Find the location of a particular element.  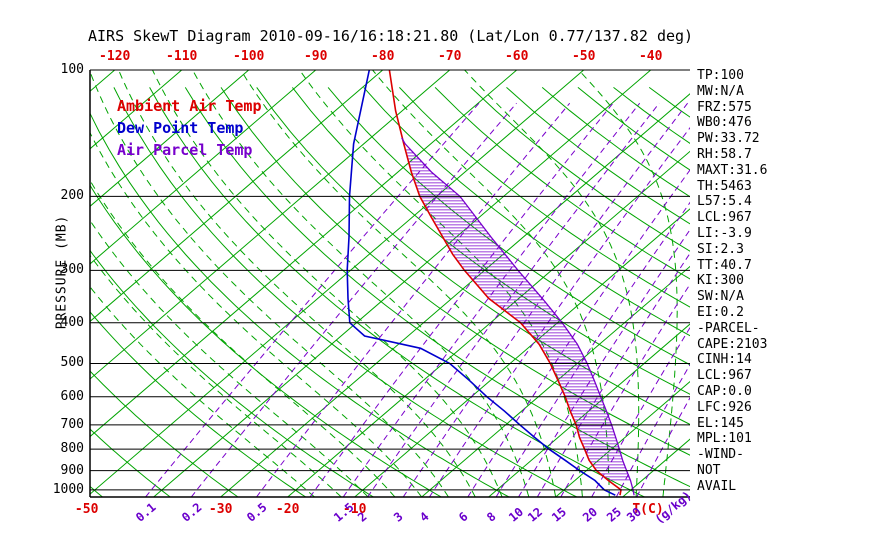

pressure-tick-label: 1000 is located at coordinates (68, 489).